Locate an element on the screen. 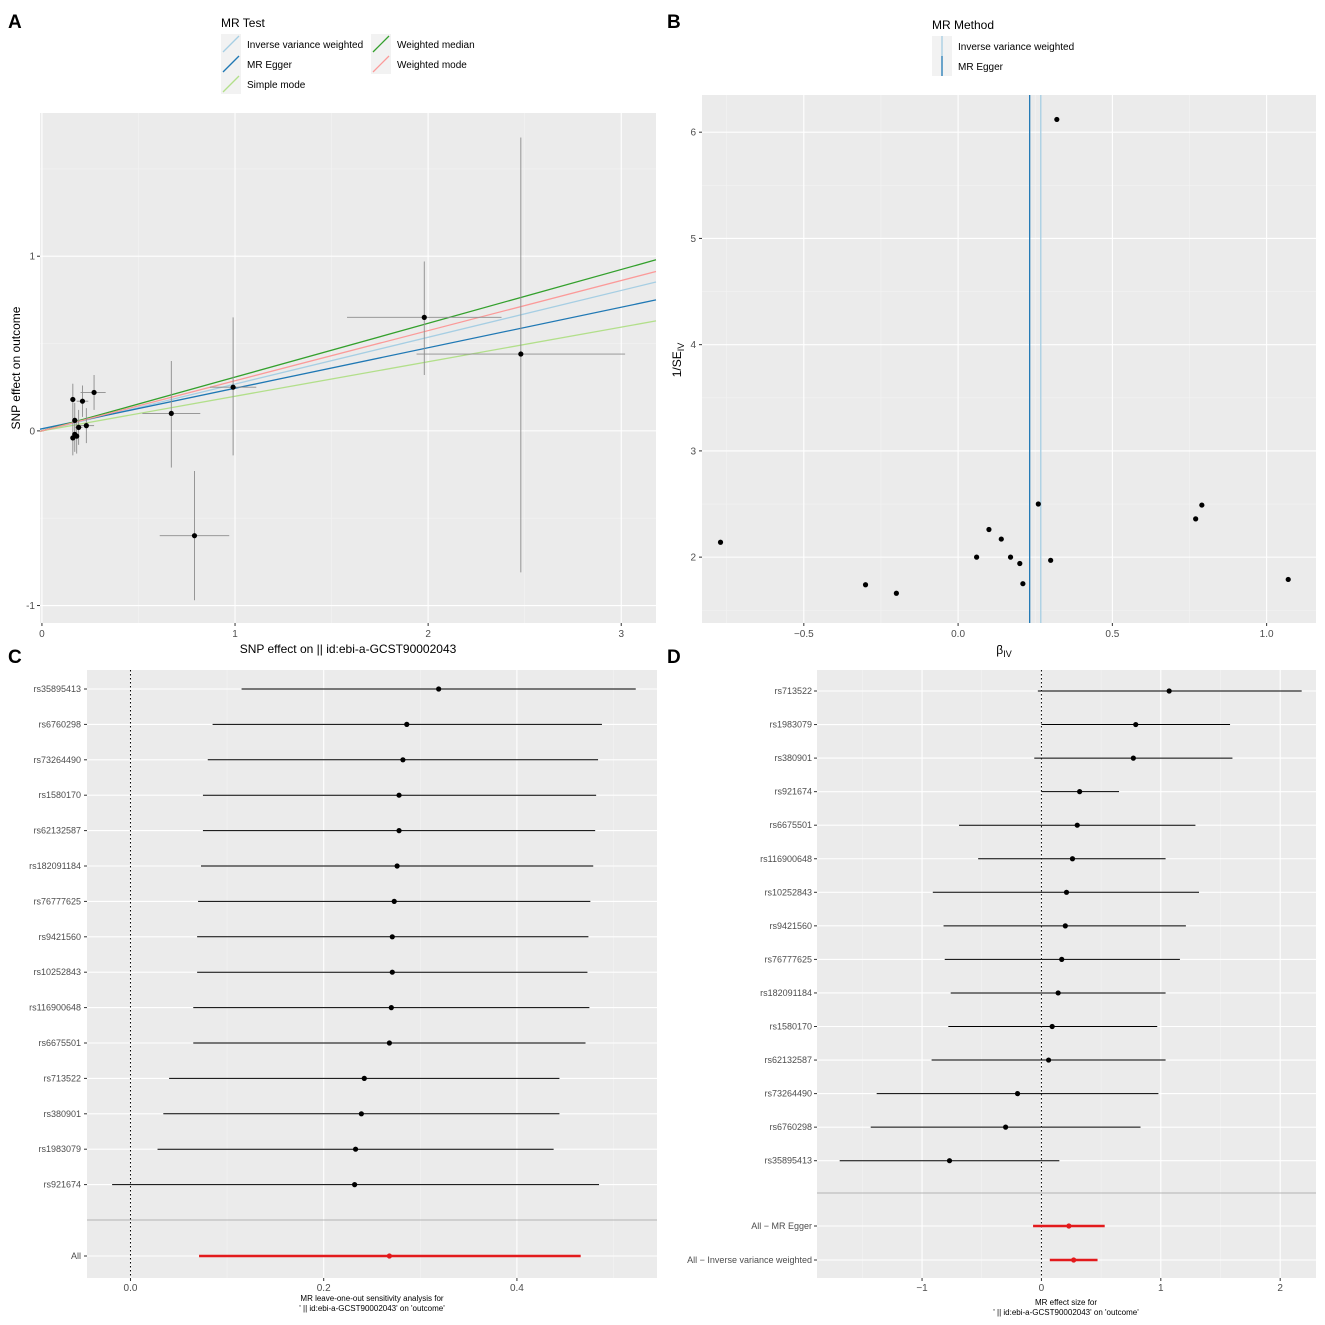  panel-c-x-tick-label: 0.2 is located at coordinates (324, 1288).